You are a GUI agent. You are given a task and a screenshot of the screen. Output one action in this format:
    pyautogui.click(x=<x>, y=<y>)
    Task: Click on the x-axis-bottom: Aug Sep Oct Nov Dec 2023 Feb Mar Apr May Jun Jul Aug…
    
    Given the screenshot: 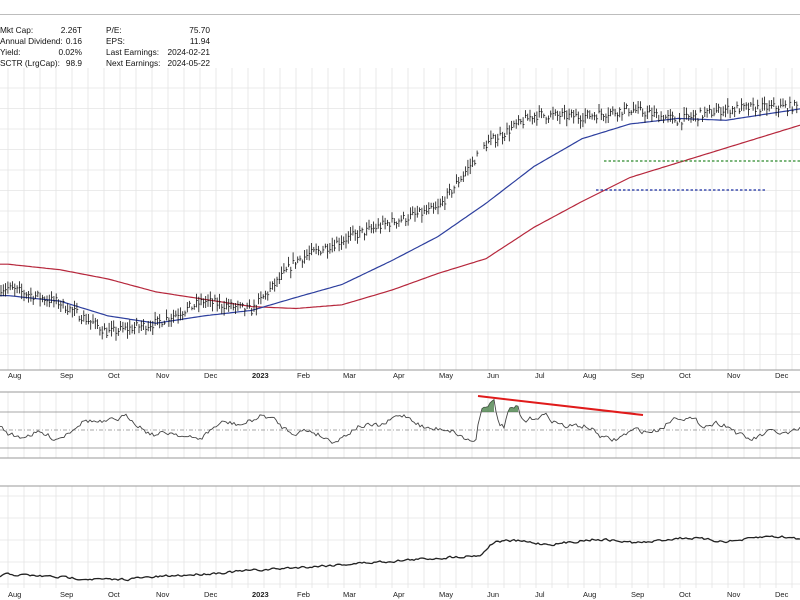 What is the action you would take?
    pyautogui.click(x=398, y=594)
    